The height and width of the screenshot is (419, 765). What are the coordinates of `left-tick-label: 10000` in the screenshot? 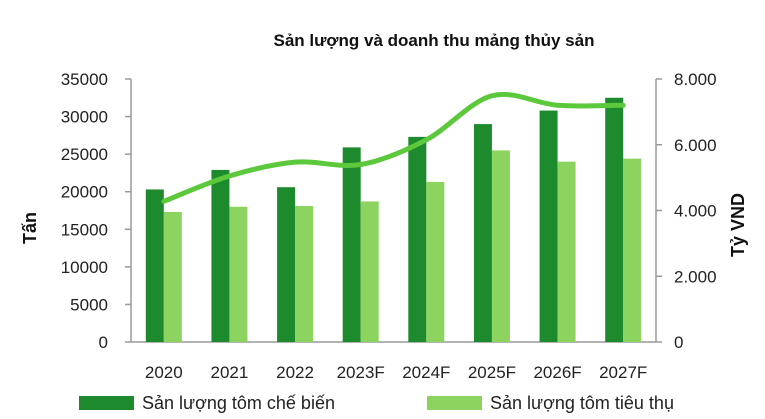 It's located at (84, 267).